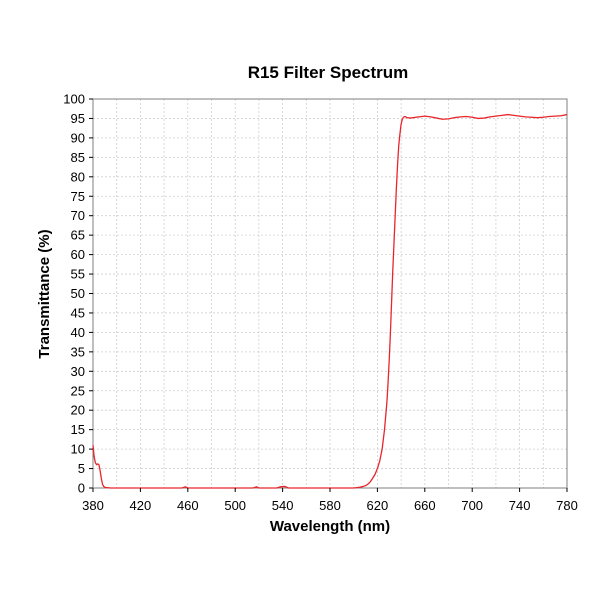  Describe the element at coordinates (78, 390) in the screenshot. I see `y-tick-label: 25` at that location.